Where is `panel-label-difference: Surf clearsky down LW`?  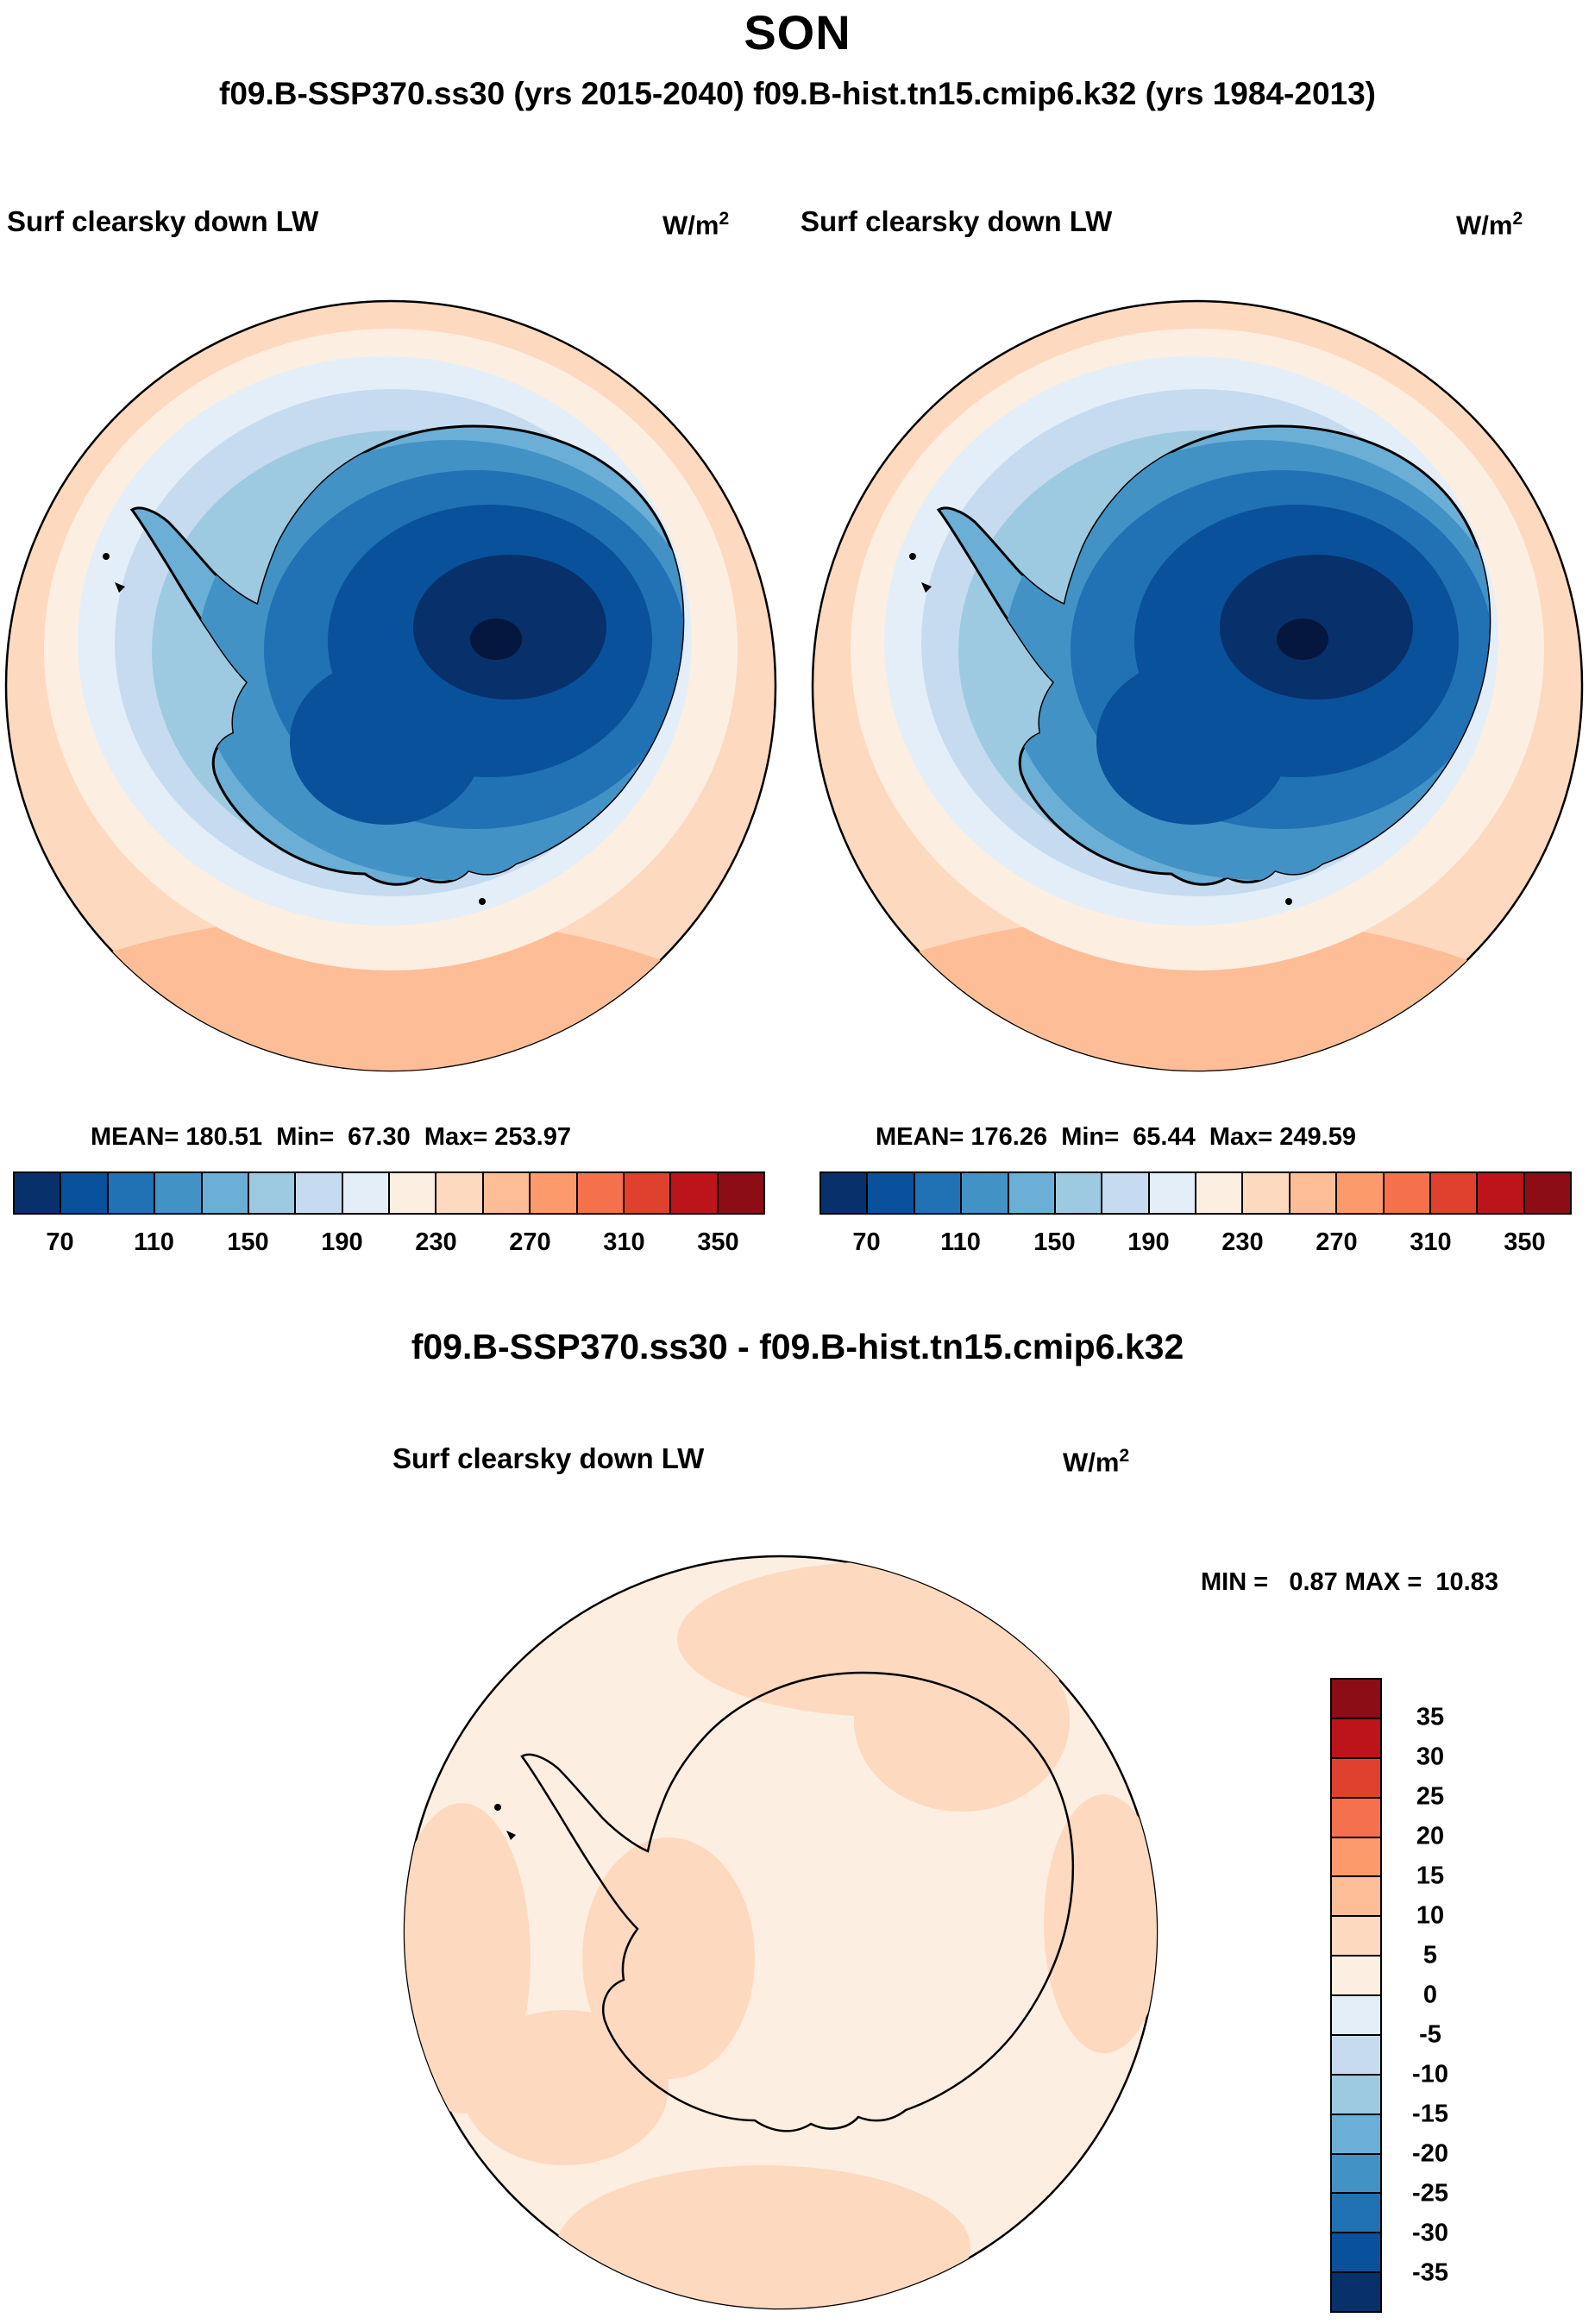
panel-label-difference: Surf clearsky down LW is located at coordinates (548, 1458).